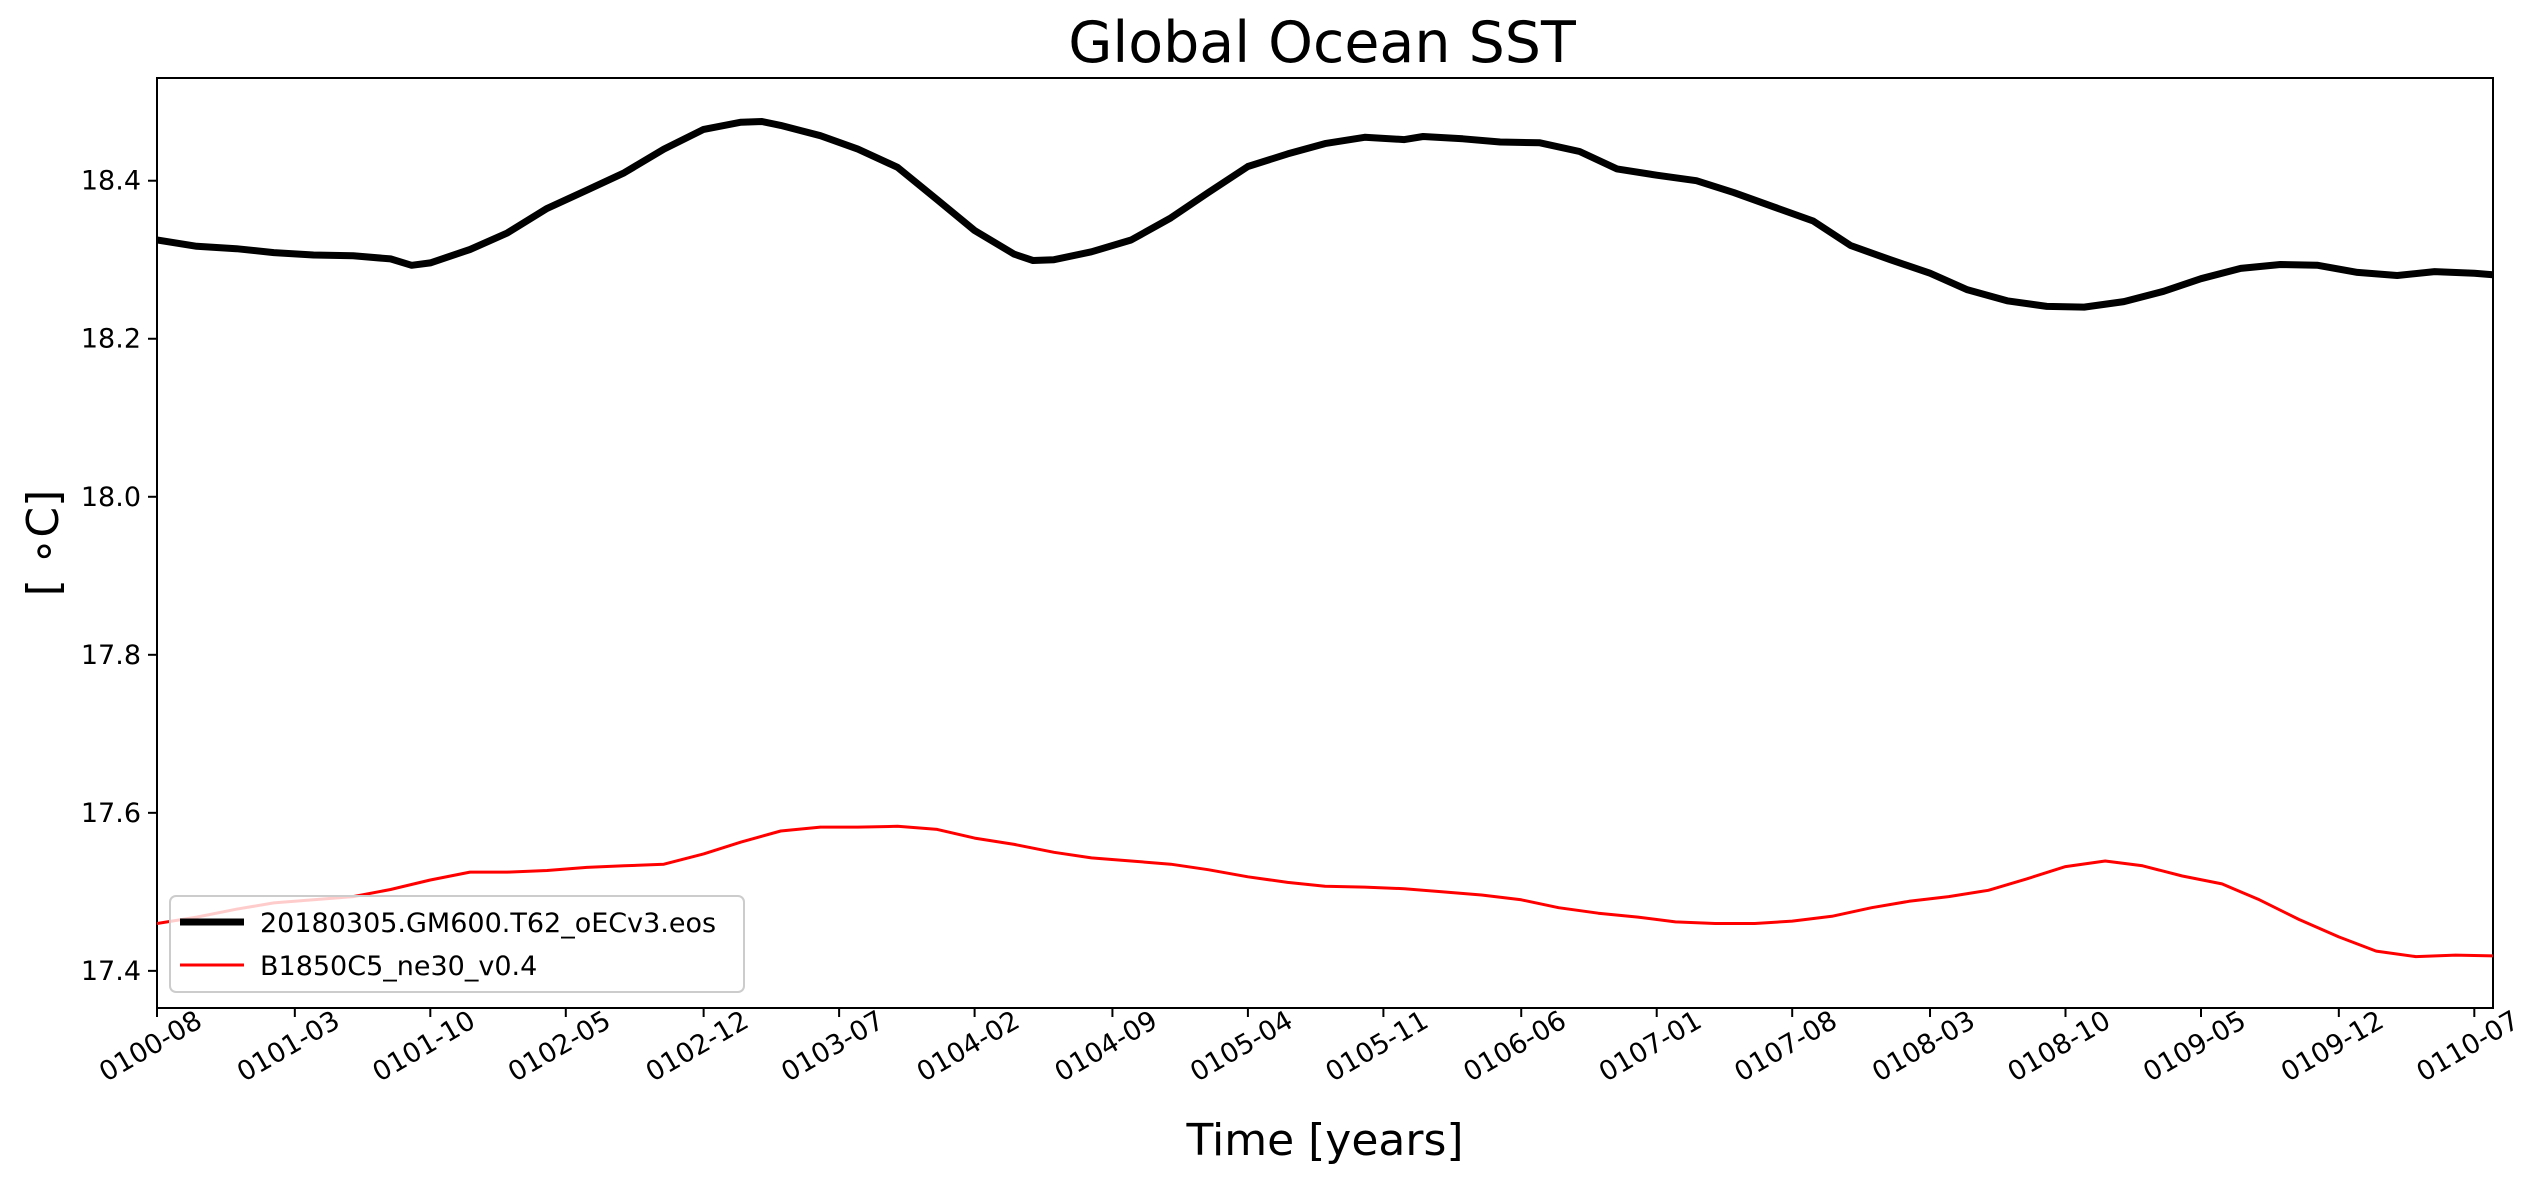 This screenshot has width=2548, height=1178. What do you see at coordinates (119, 576) in the screenshot?
I see `y-axis-ticks: 17.4 17.6 17.8 18.0 18.2 18.4` at bounding box center [119, 576].